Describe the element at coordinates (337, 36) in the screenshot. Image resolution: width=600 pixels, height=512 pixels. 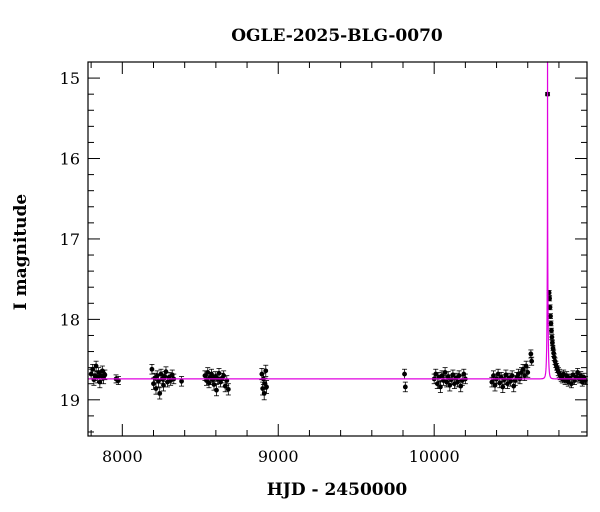
I see `chart-title: OGLE-2025-BLG-0070` at that location.